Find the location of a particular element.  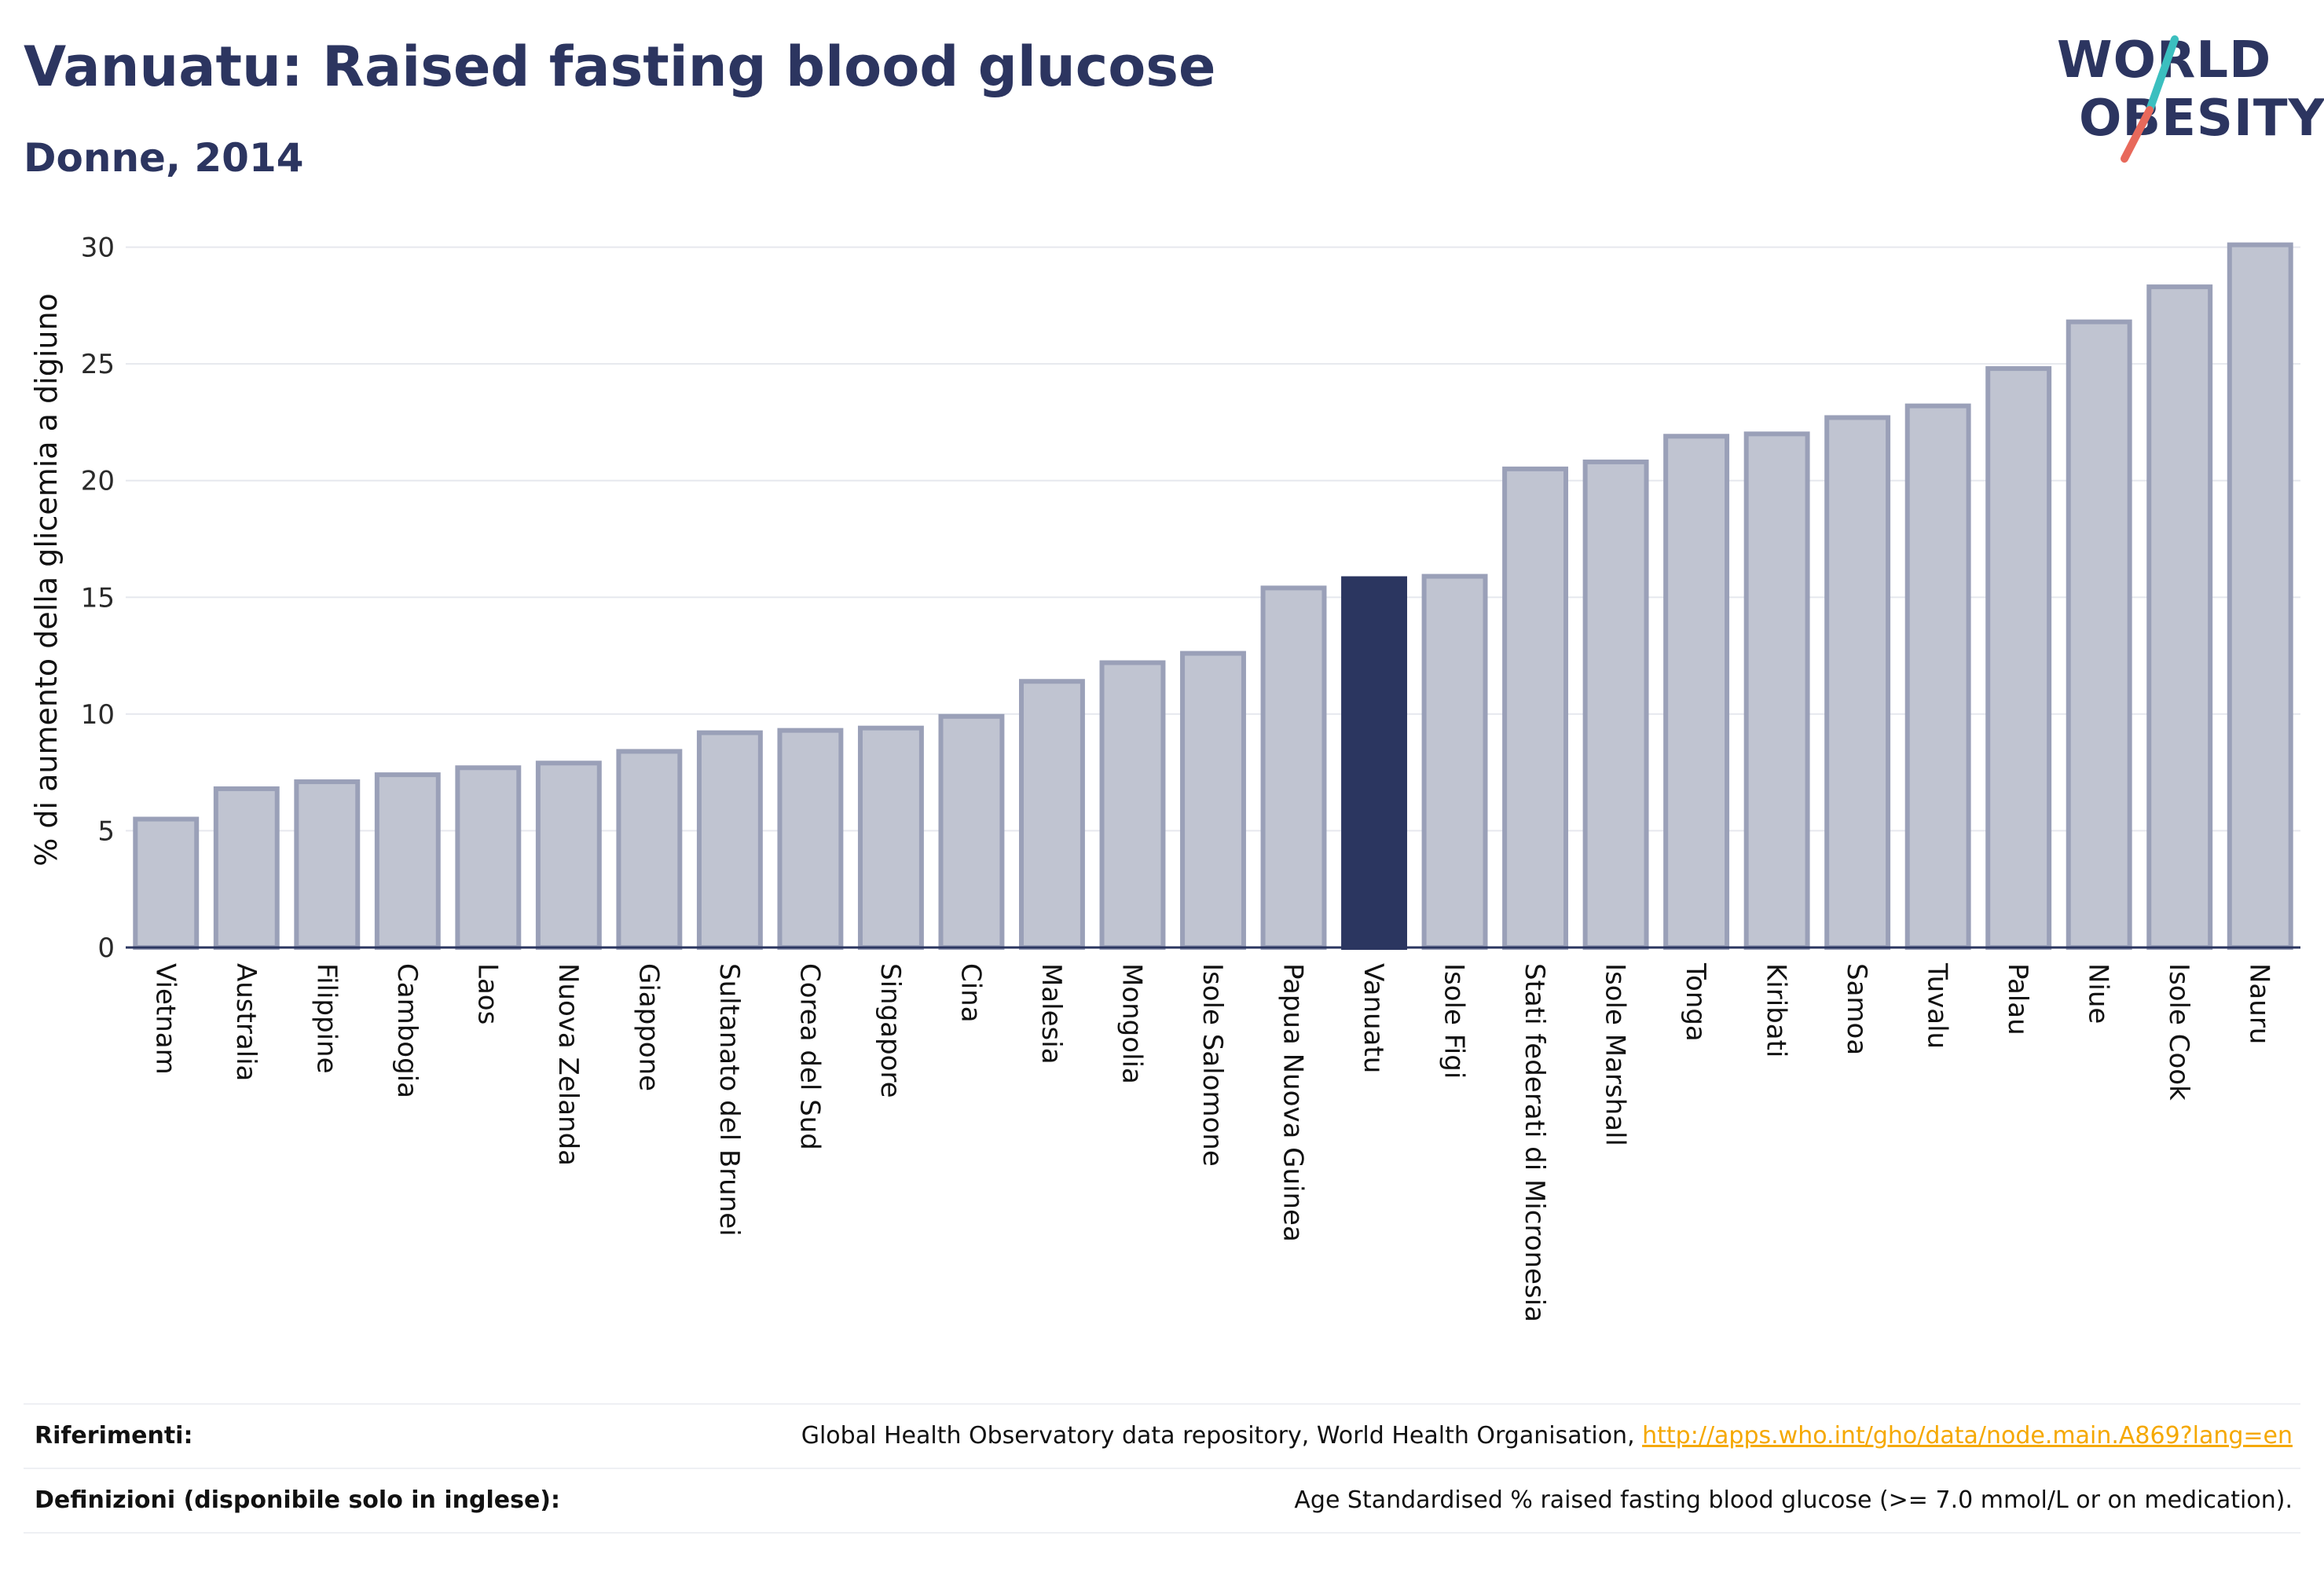

x-tick-label: Stati federati di Micronesia is located at coordinates (1534, 1142).